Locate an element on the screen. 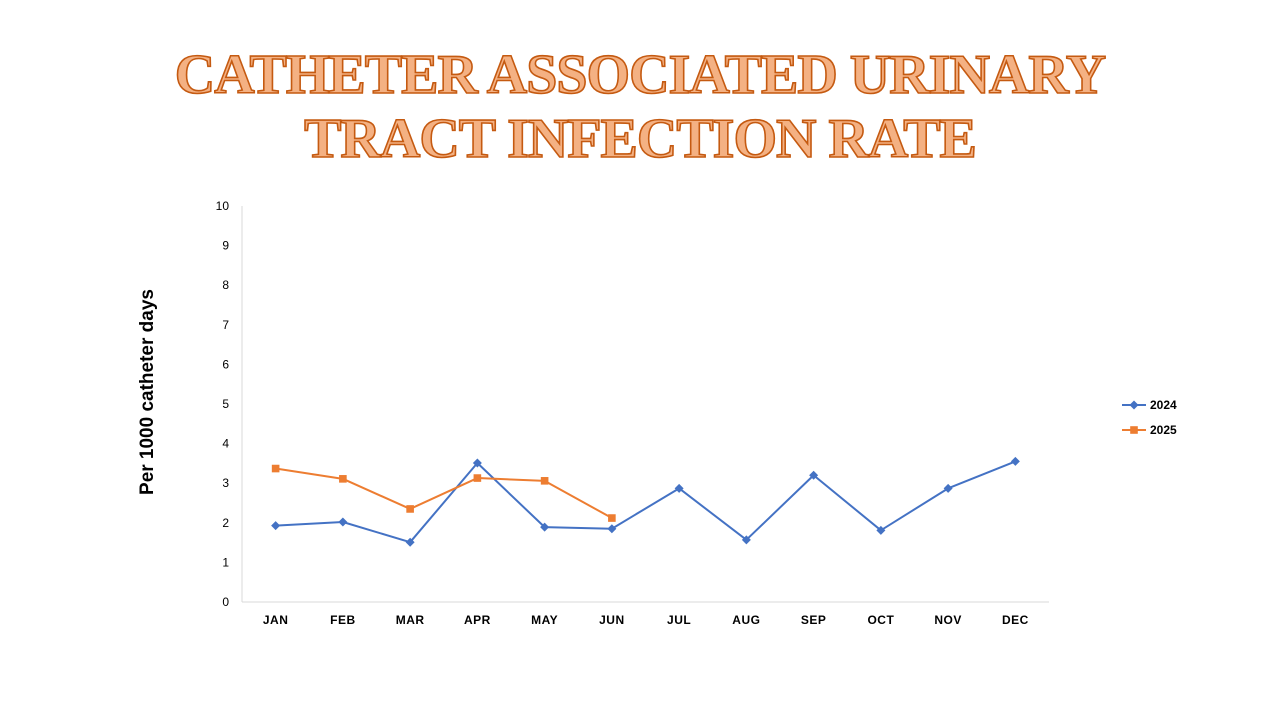 This screenshot has width=1280, height=720. x-tick-label: DEC is located at coordinates (1015, 620).